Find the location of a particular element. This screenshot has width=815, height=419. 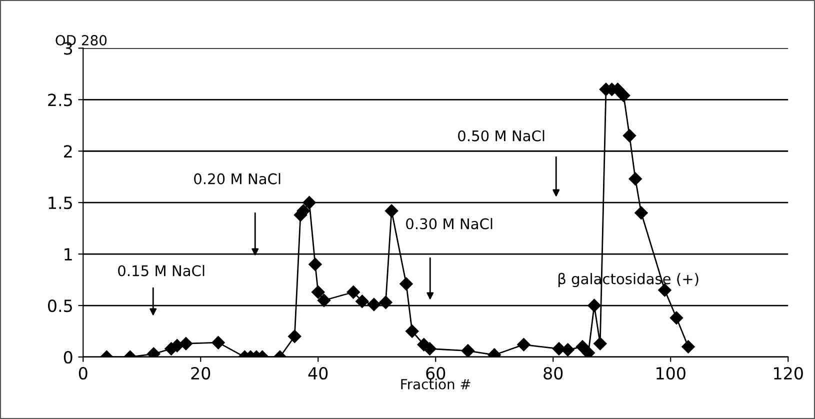

annotation: 0.30 M NaCl is located at coordinates (449, 224).